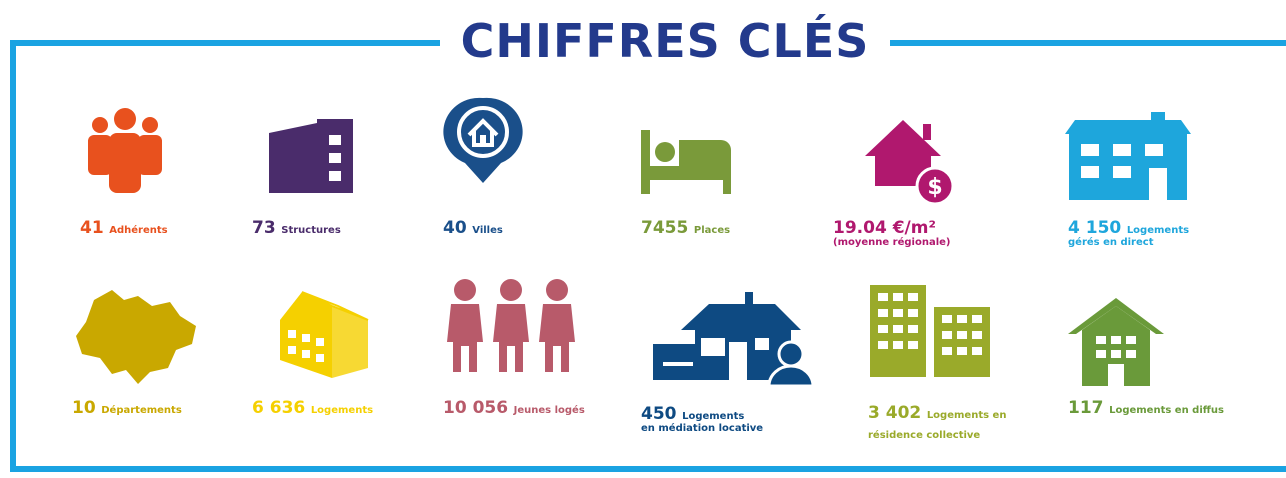 The image size is (1286, 478). Describe the element at coordinates (930, 331) in the screenshot. I see `icon-towers` at that location.